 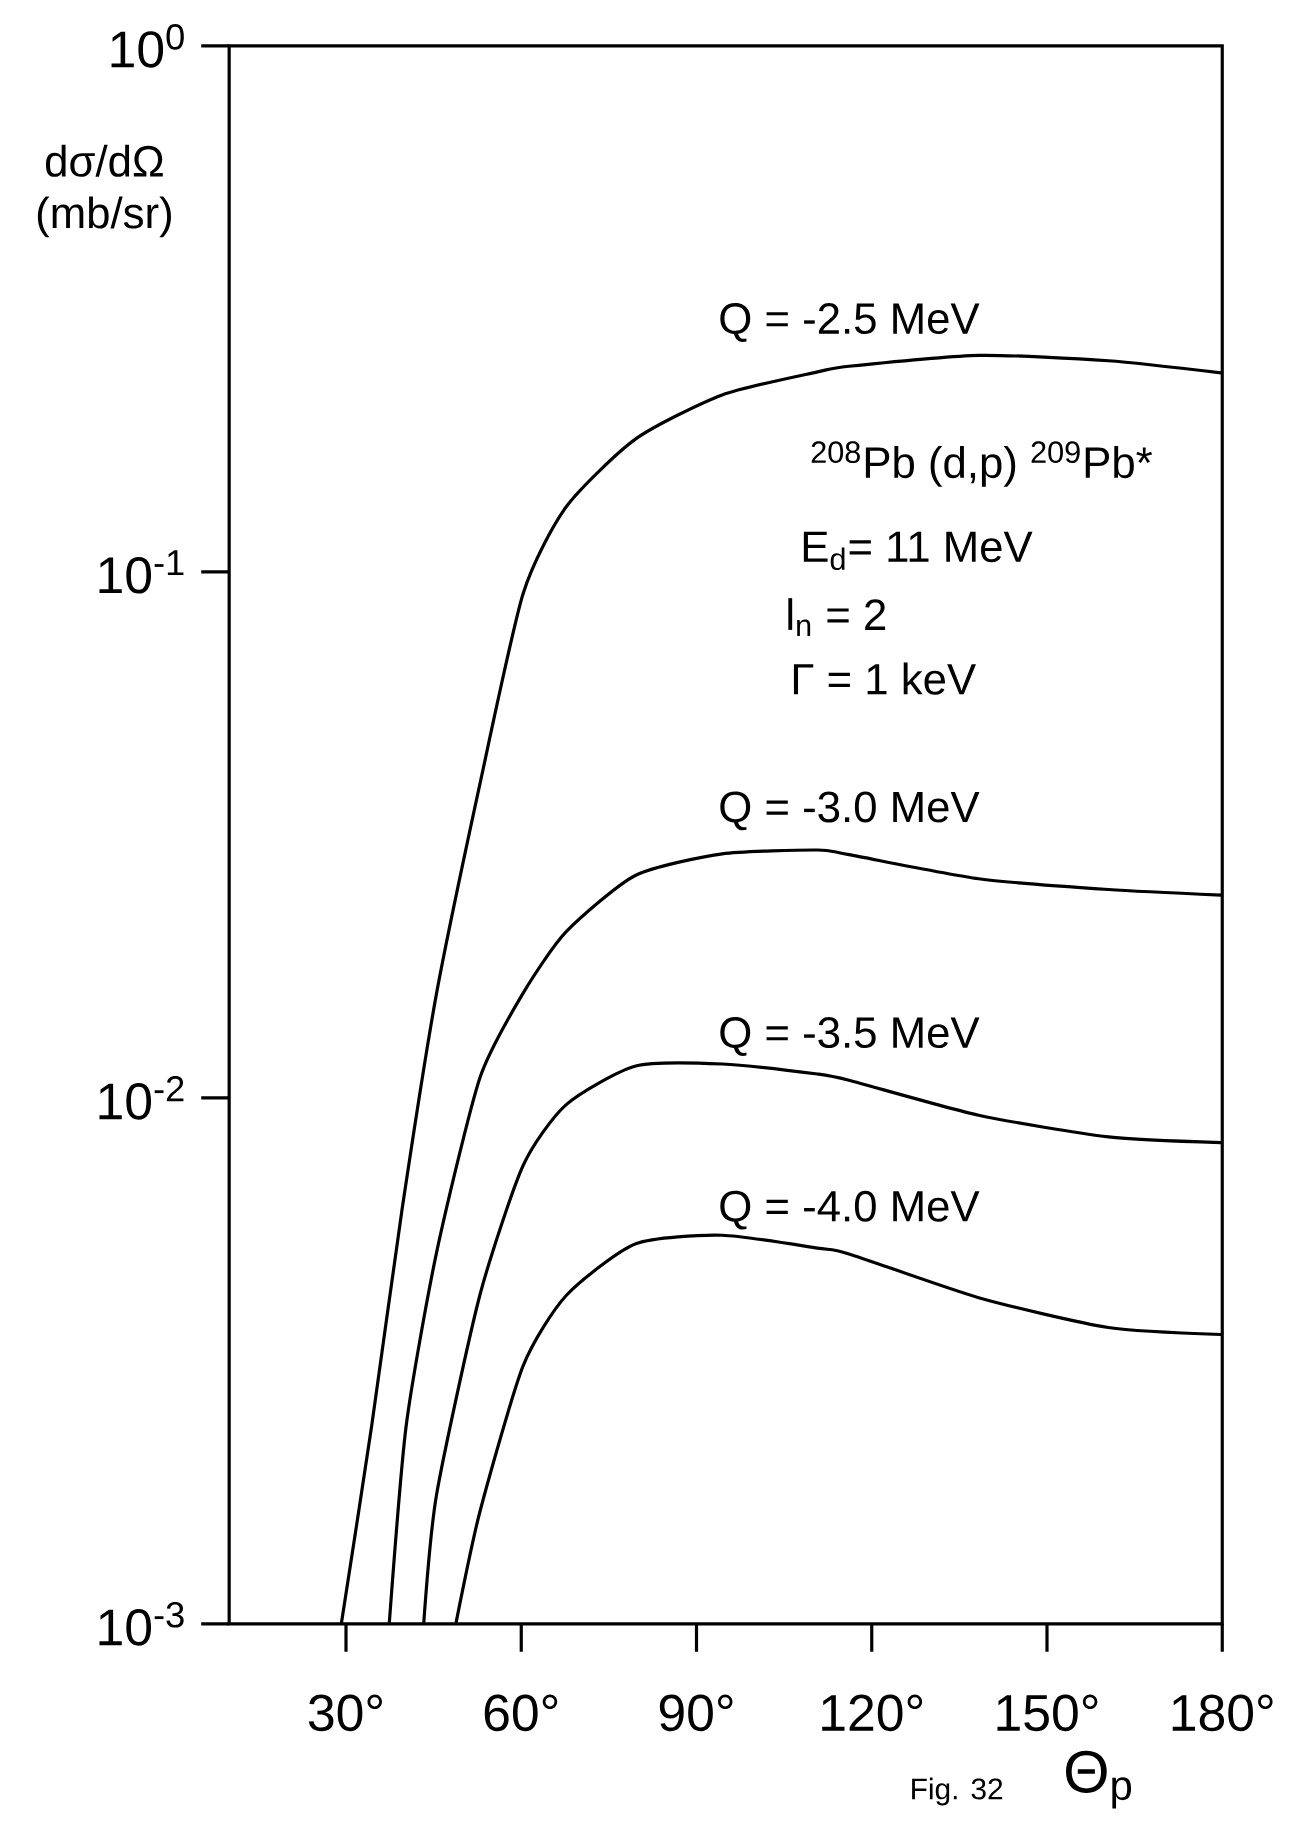 I want to click on x-tick-label: 150°, so click(x=1047, y=1713).